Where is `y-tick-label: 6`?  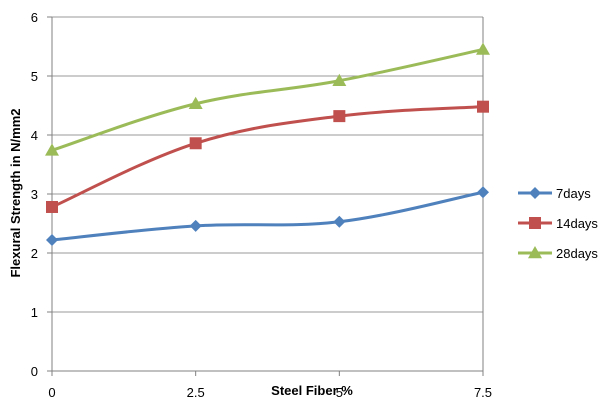 y-tick-label: 6 is located at coordinates (34, 17).